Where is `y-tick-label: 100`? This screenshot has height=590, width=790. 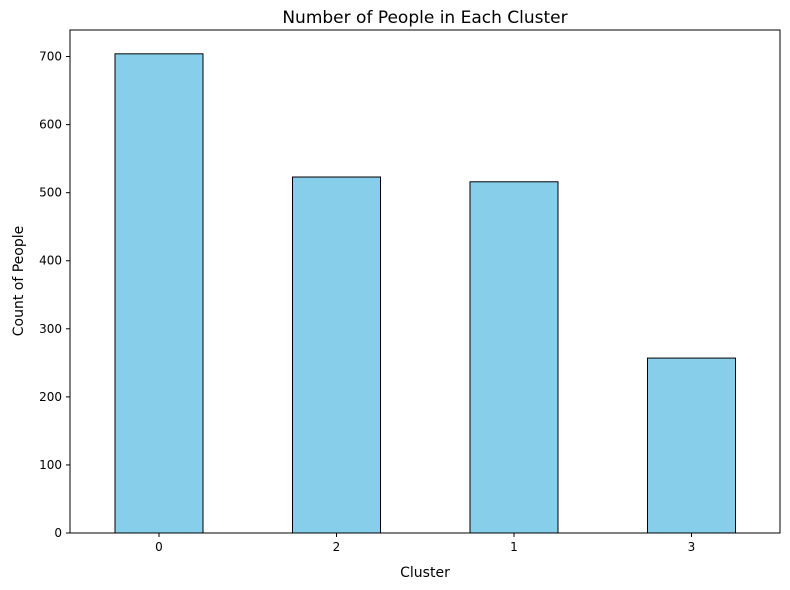
y-tick-label: 100 is located at coordinates (50, 465).